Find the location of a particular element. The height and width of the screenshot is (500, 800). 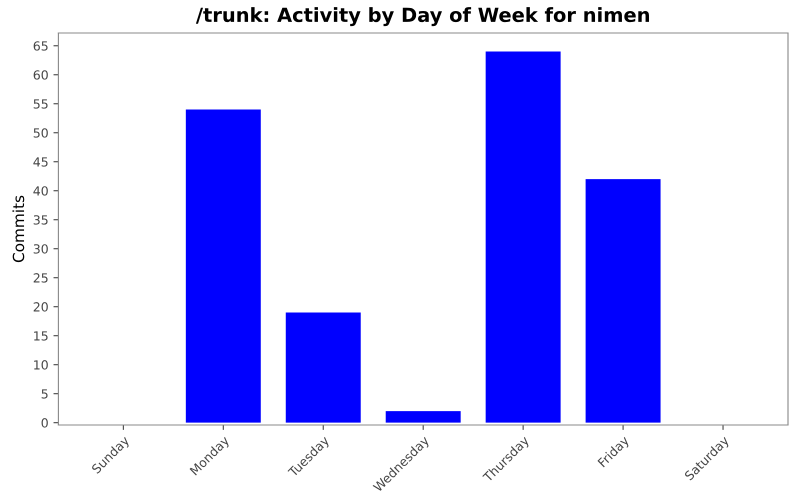

chart-title: /trunk: Activity by Day of Week for nimen is located at coordinates (422, 16).